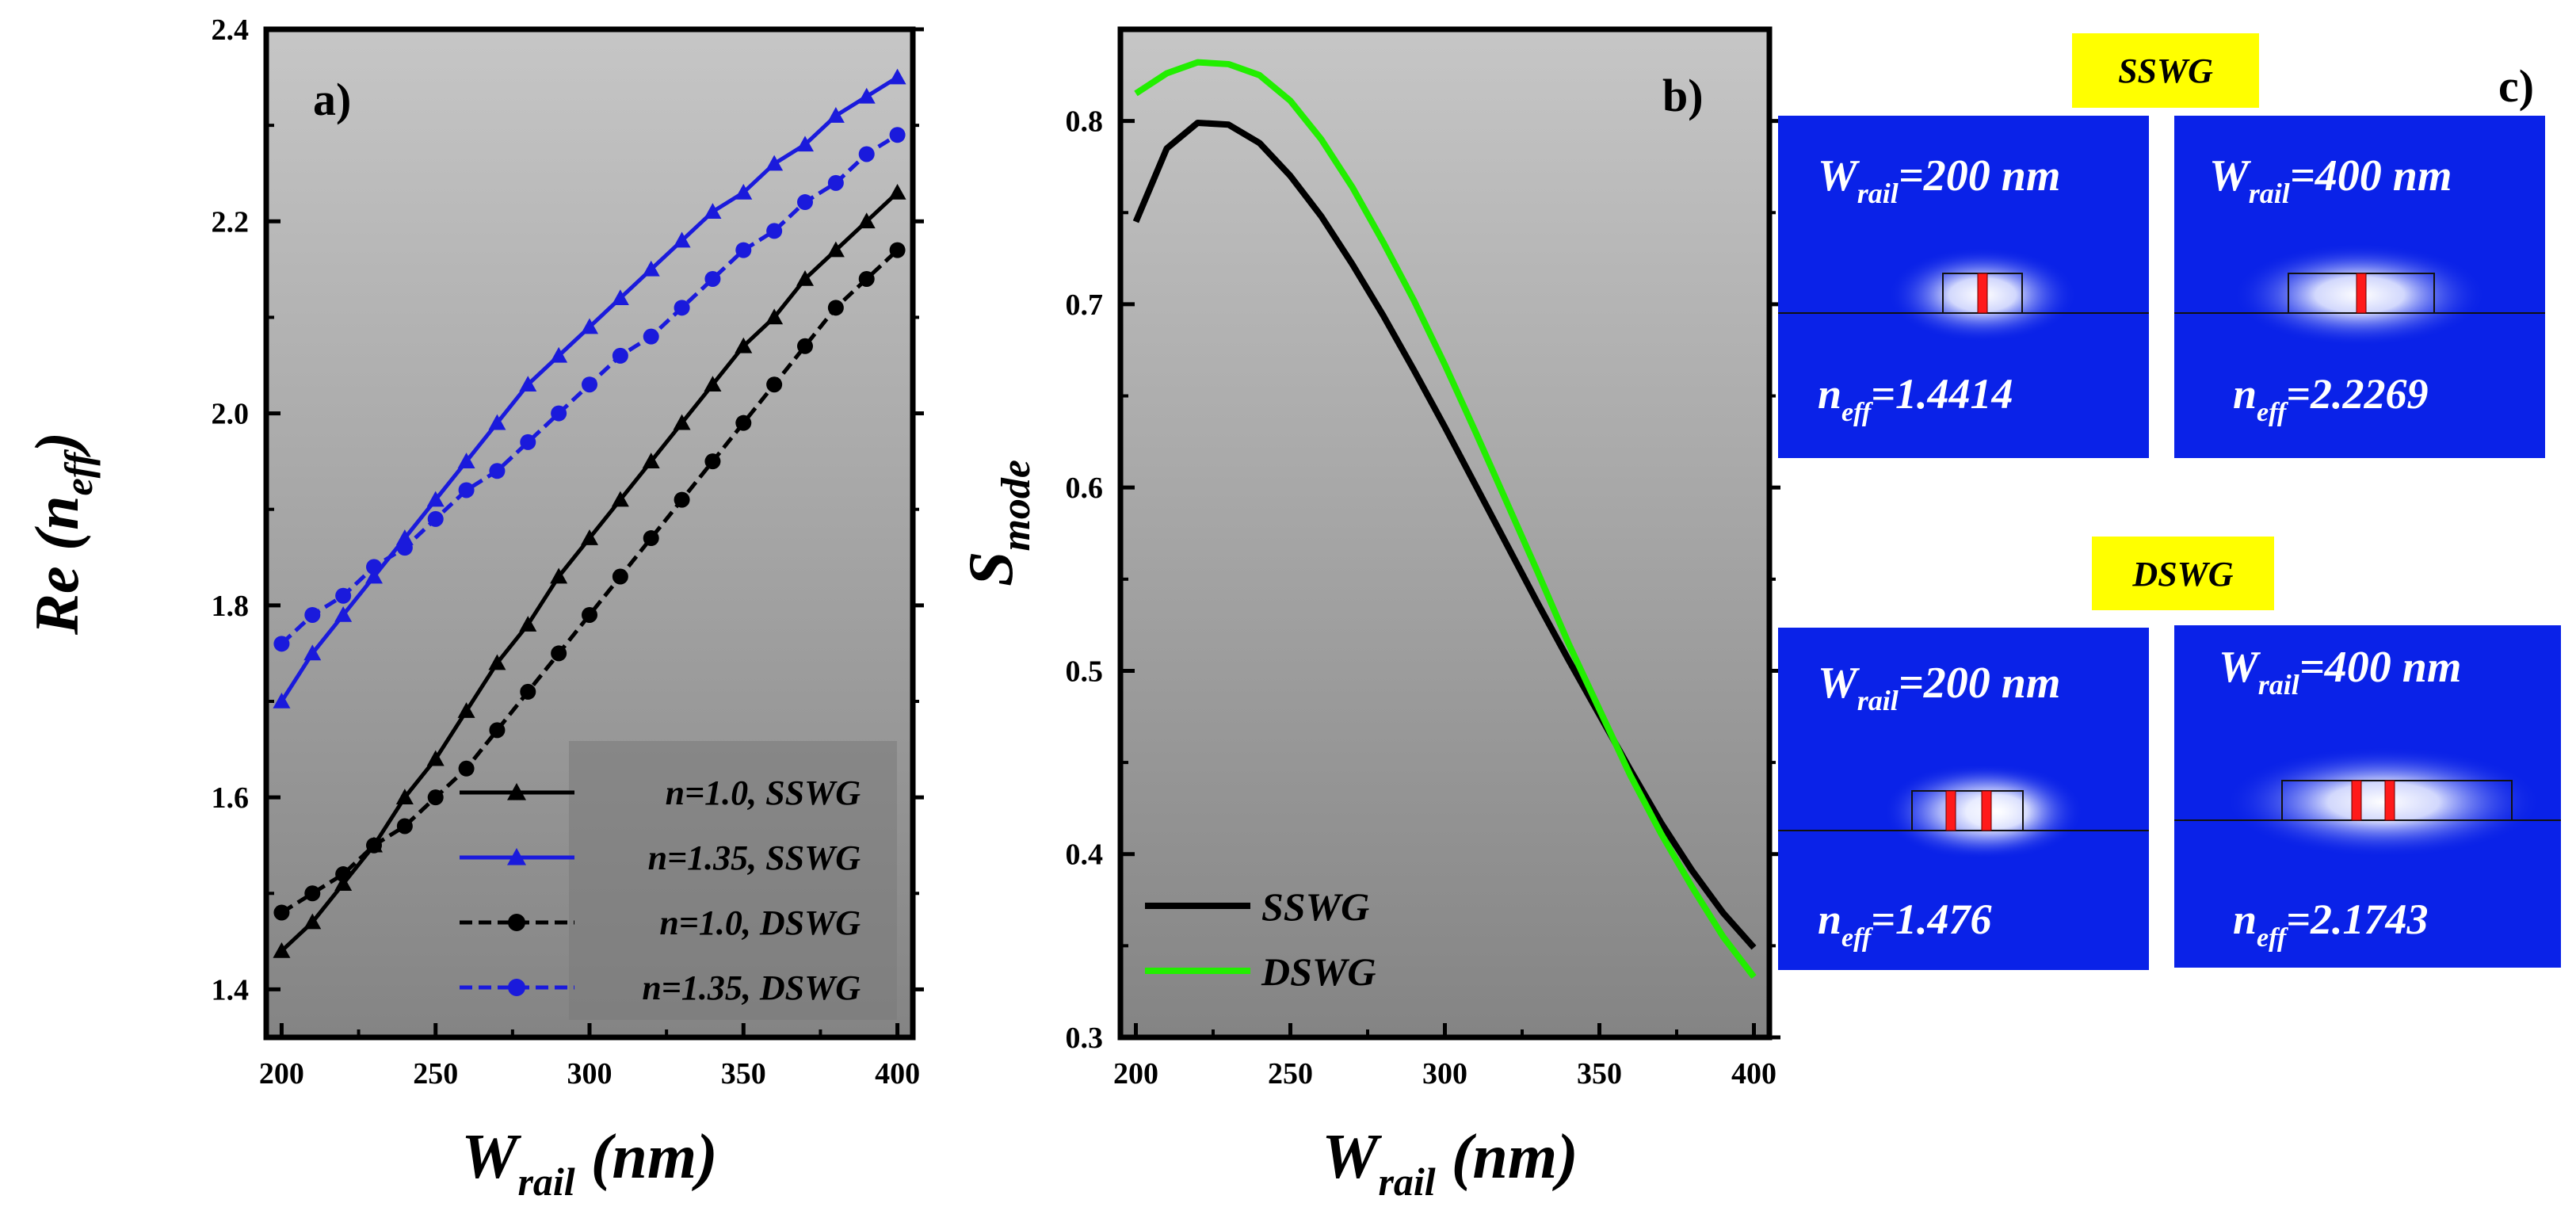  Describe the element at coordinates (231, 798) in the screenshot. I see `panel-a-ytick-label: 1.6` at that location.